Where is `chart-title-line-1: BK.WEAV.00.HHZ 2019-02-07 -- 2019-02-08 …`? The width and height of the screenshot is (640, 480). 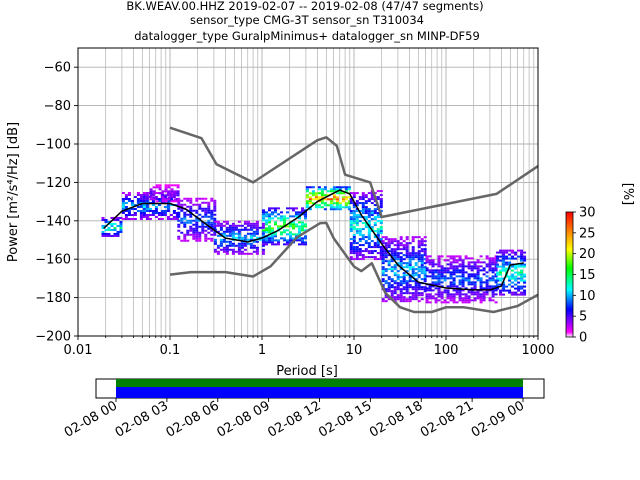
chart-title-line-1: BK.WEAV.00.HHZ 2019-02-07 -- 2019-02-08 … is located at coordinates (304, 6).